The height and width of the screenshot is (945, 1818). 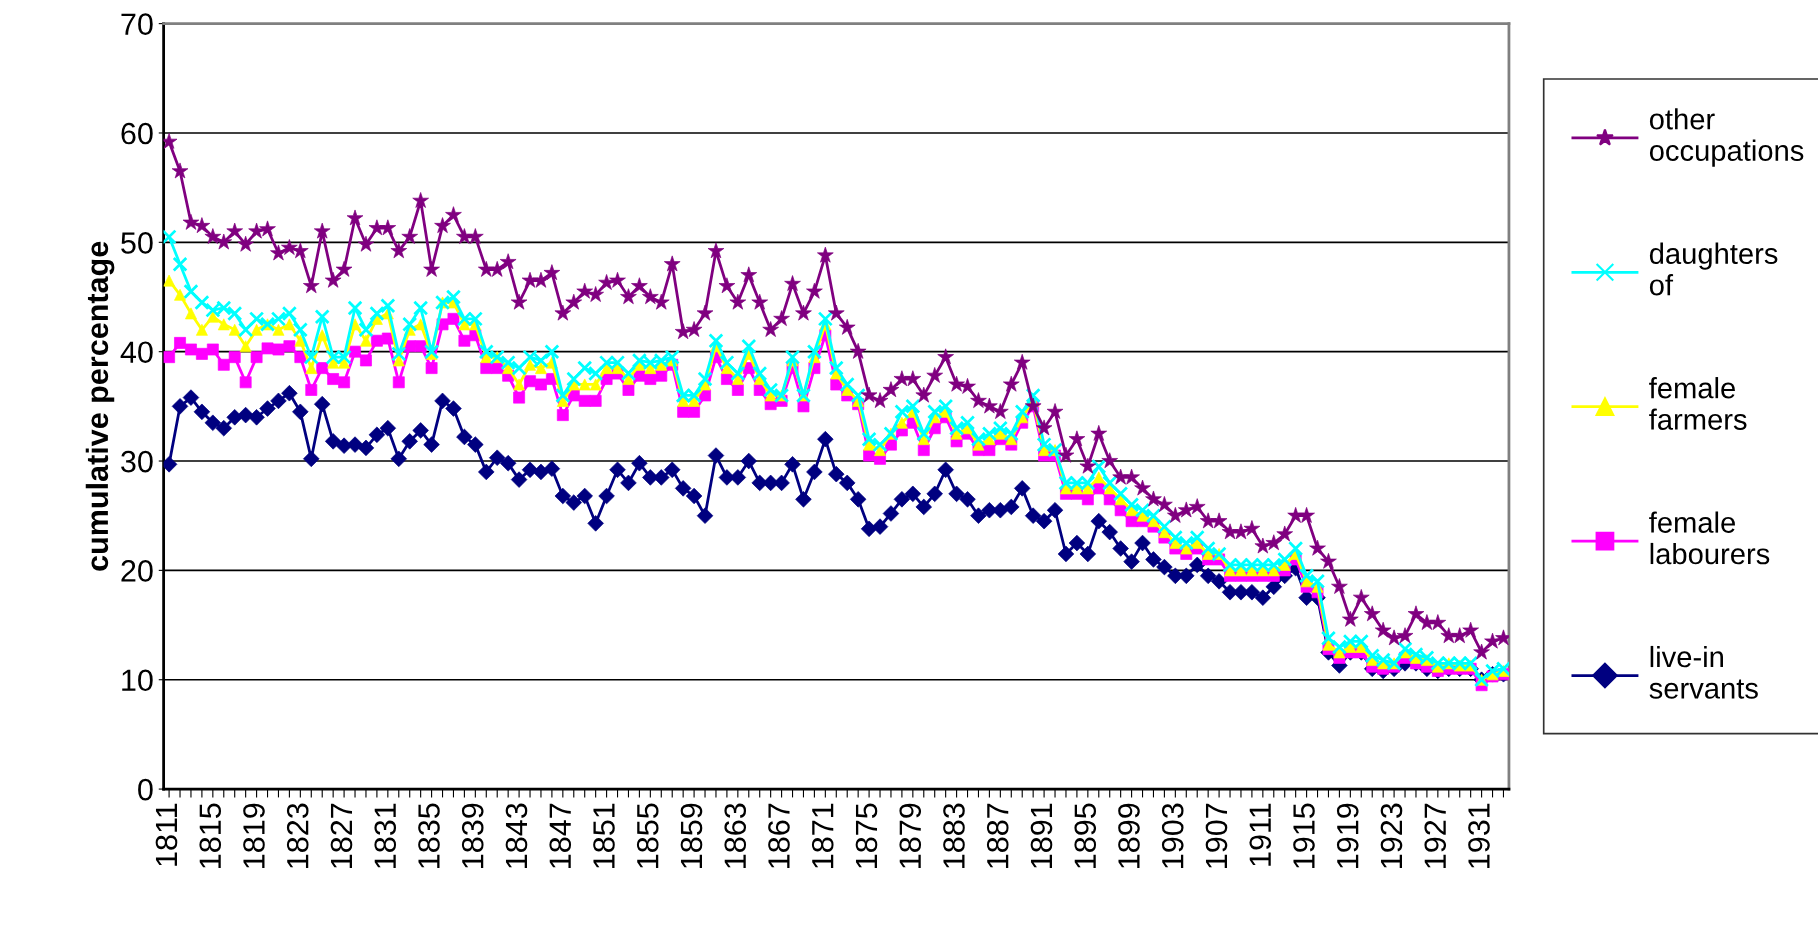 I want to click on y-tick-label: 0, so click(x=145, y=789).